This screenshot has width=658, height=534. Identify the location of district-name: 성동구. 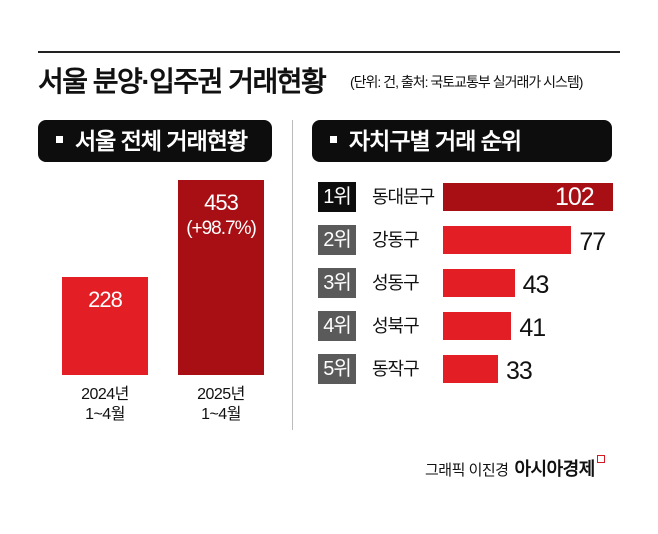
(396, 283).